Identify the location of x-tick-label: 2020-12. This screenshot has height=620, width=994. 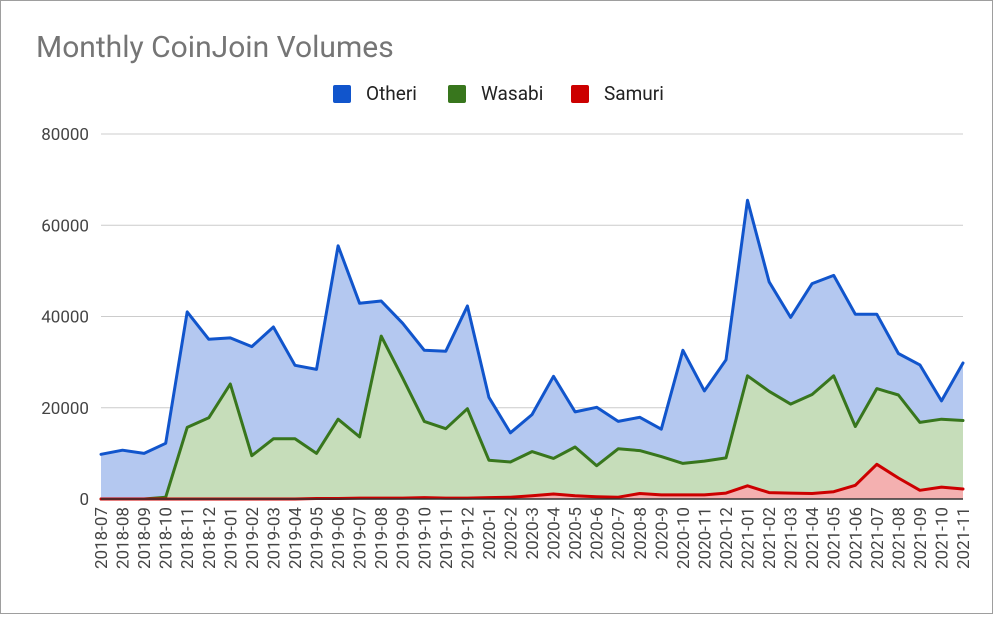
(727, 538).